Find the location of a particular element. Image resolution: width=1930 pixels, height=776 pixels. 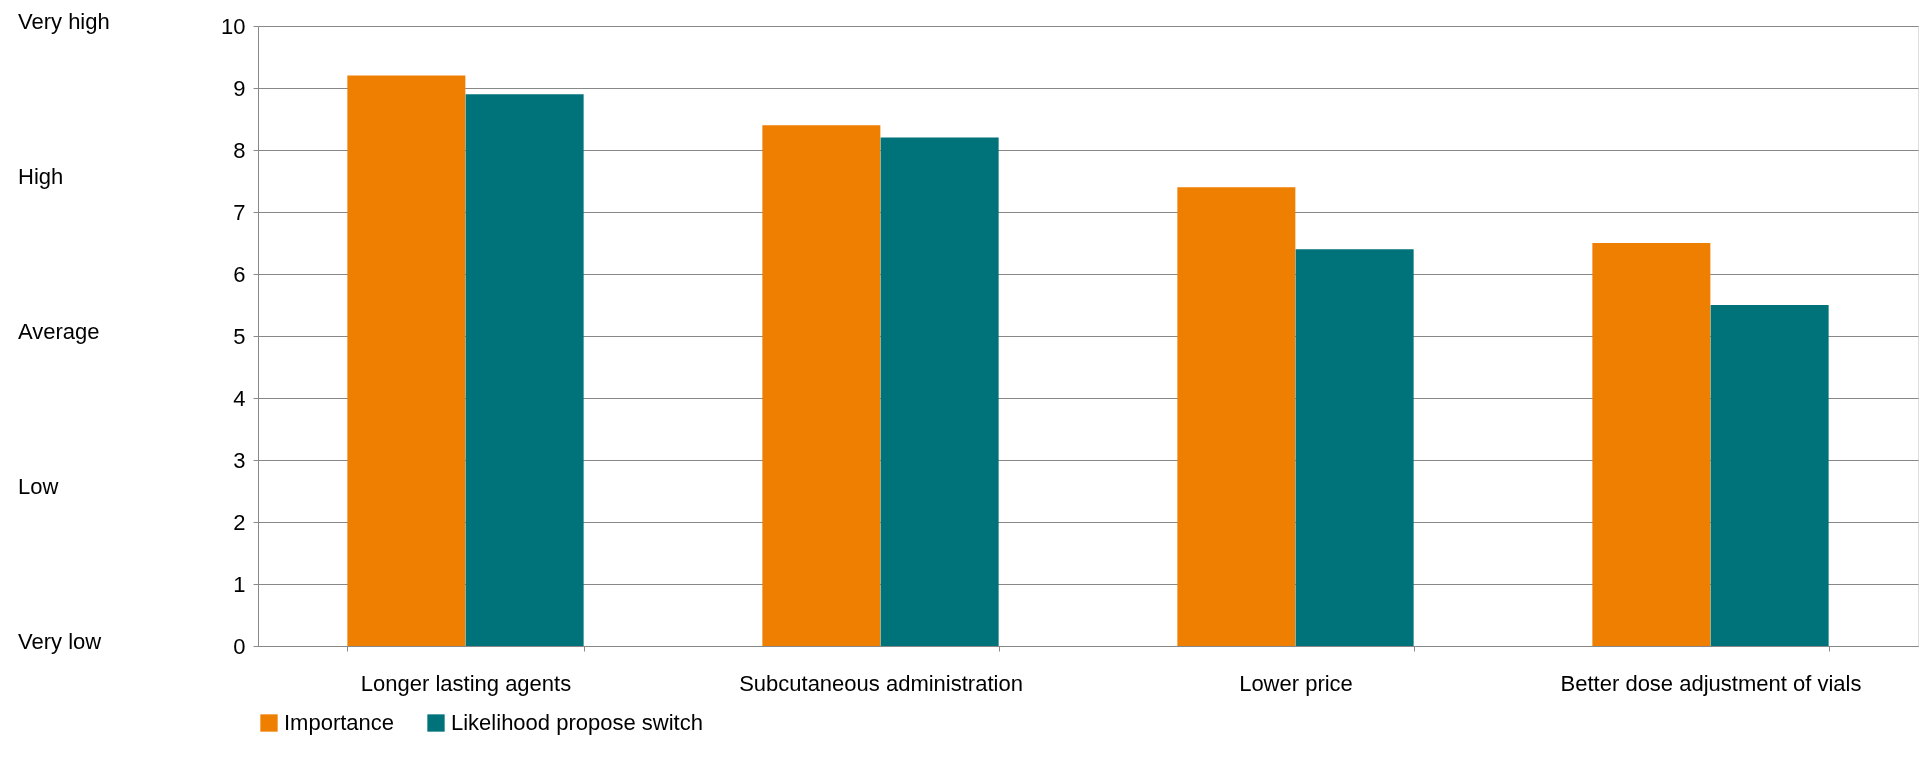

y-tick-label: 1 is located at coordinates (239, 584).